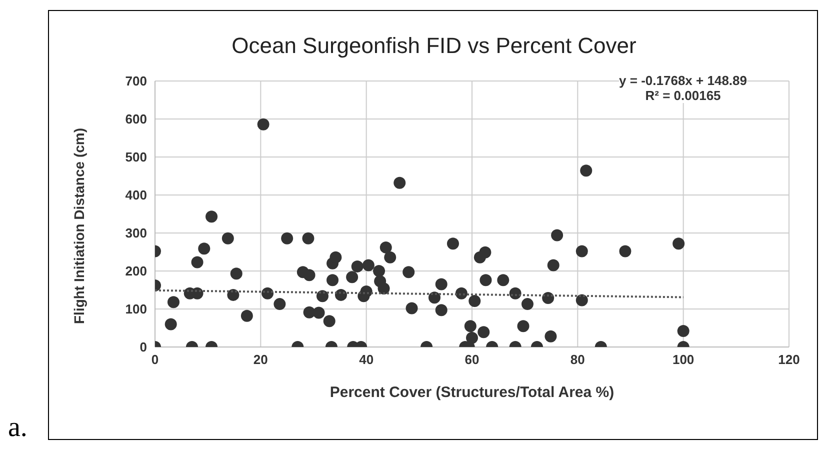 The image size is (832, 452). What do you see at coordinates (683, 95) in the screenshot?
I see `annotation: R² = 0.00165` at bounding box center [683, 95].